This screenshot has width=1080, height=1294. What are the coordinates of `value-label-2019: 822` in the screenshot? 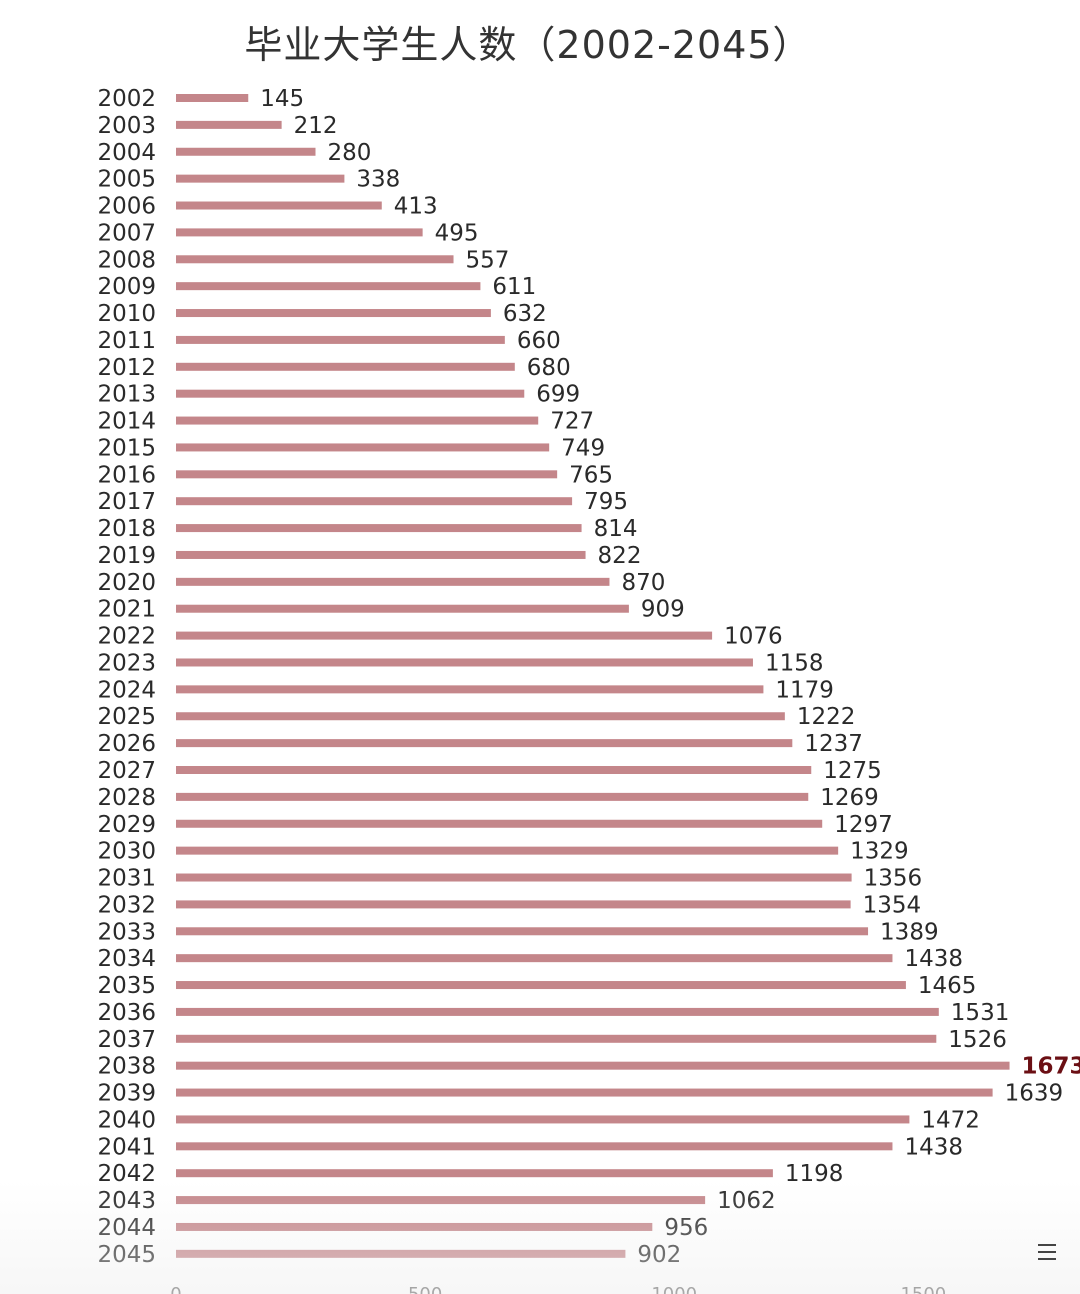 It's located at (620, 556).